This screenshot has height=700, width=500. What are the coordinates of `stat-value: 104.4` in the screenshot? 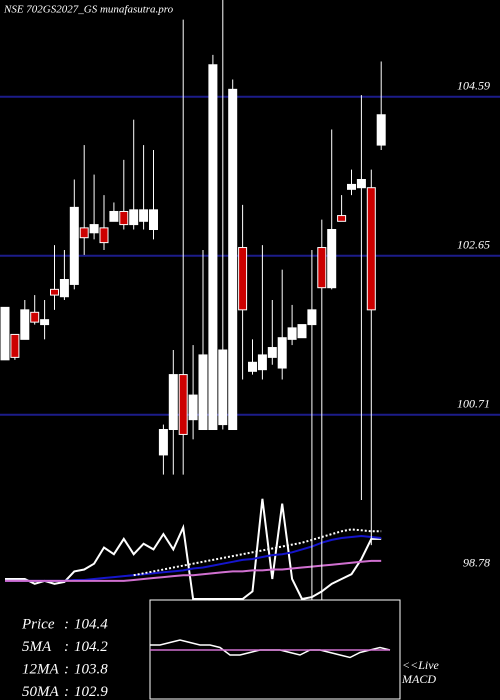 It's located at (91, 624).